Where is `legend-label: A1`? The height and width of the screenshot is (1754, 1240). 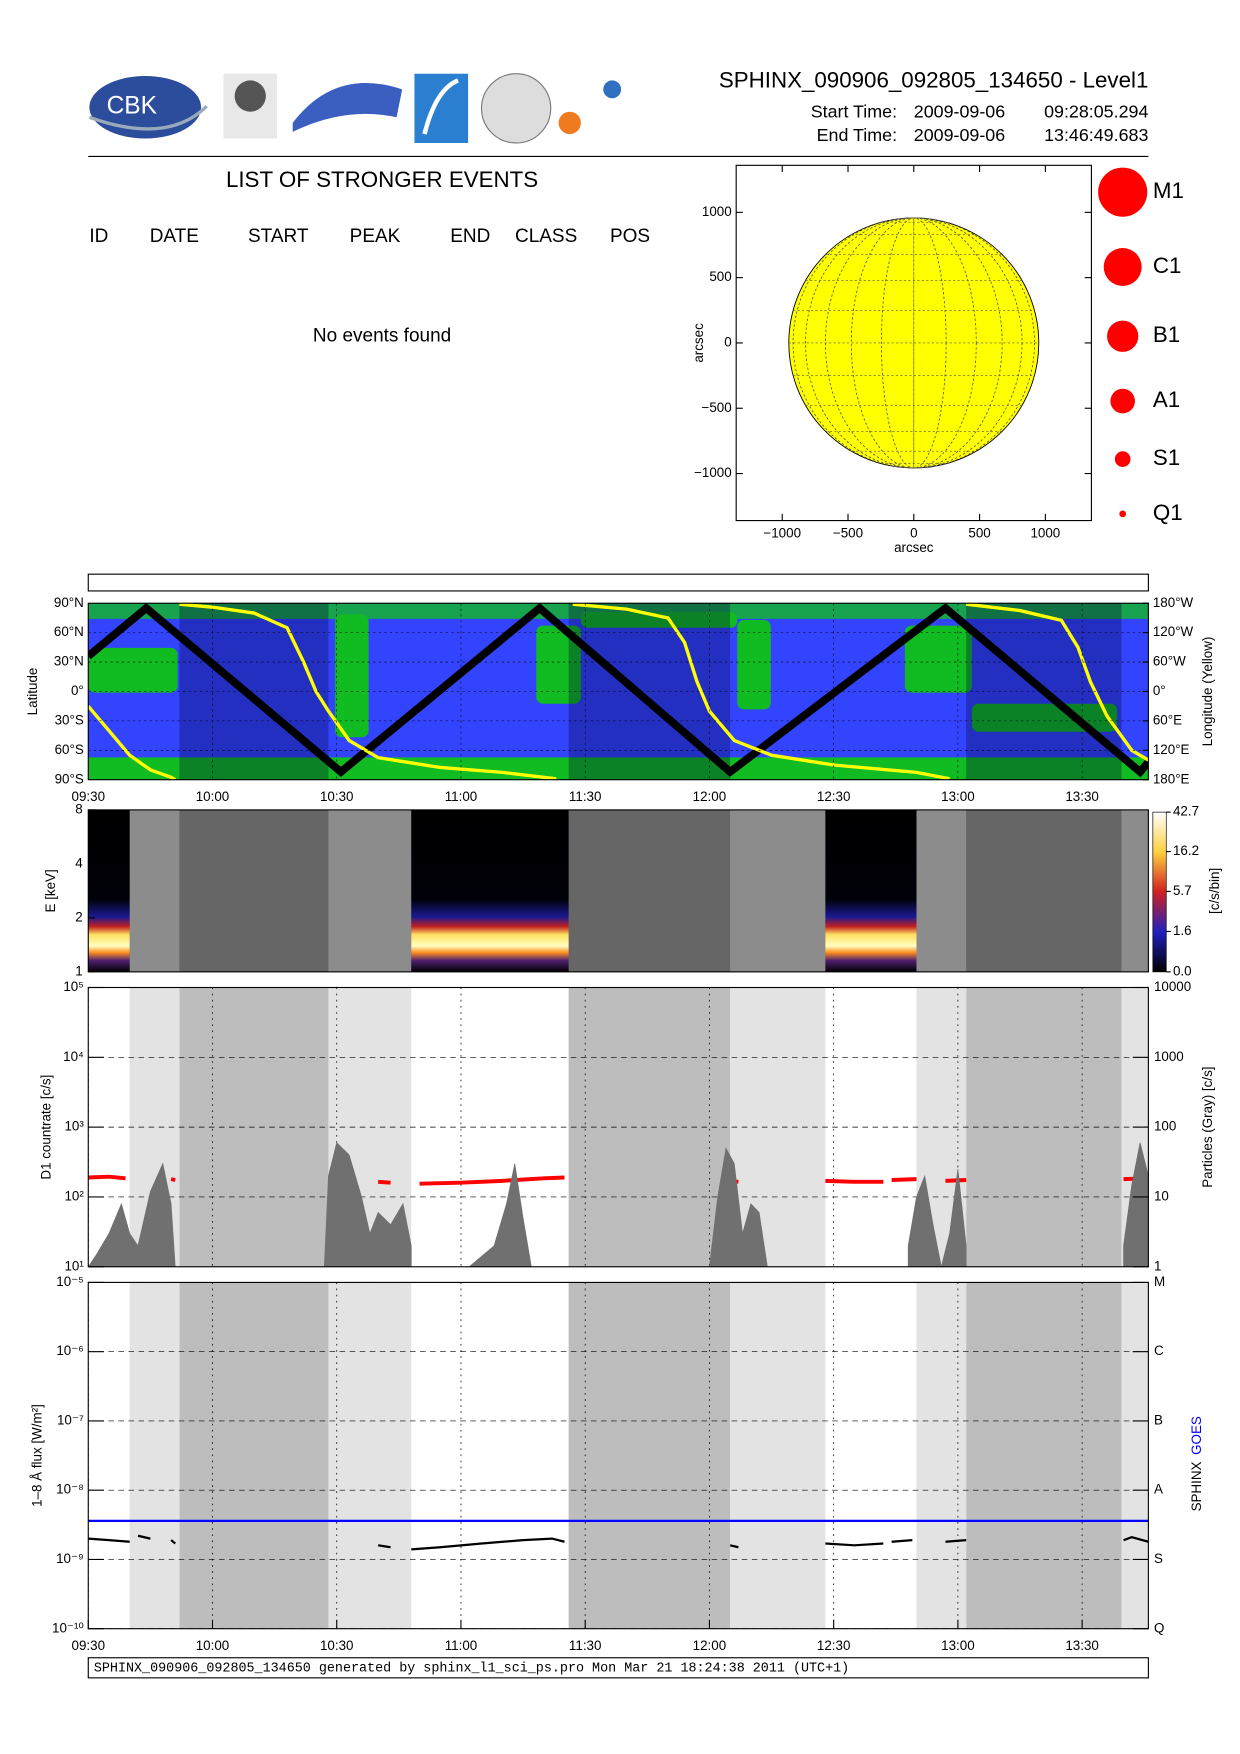
legend-label: A1 is located at coordinates (1166, 399).